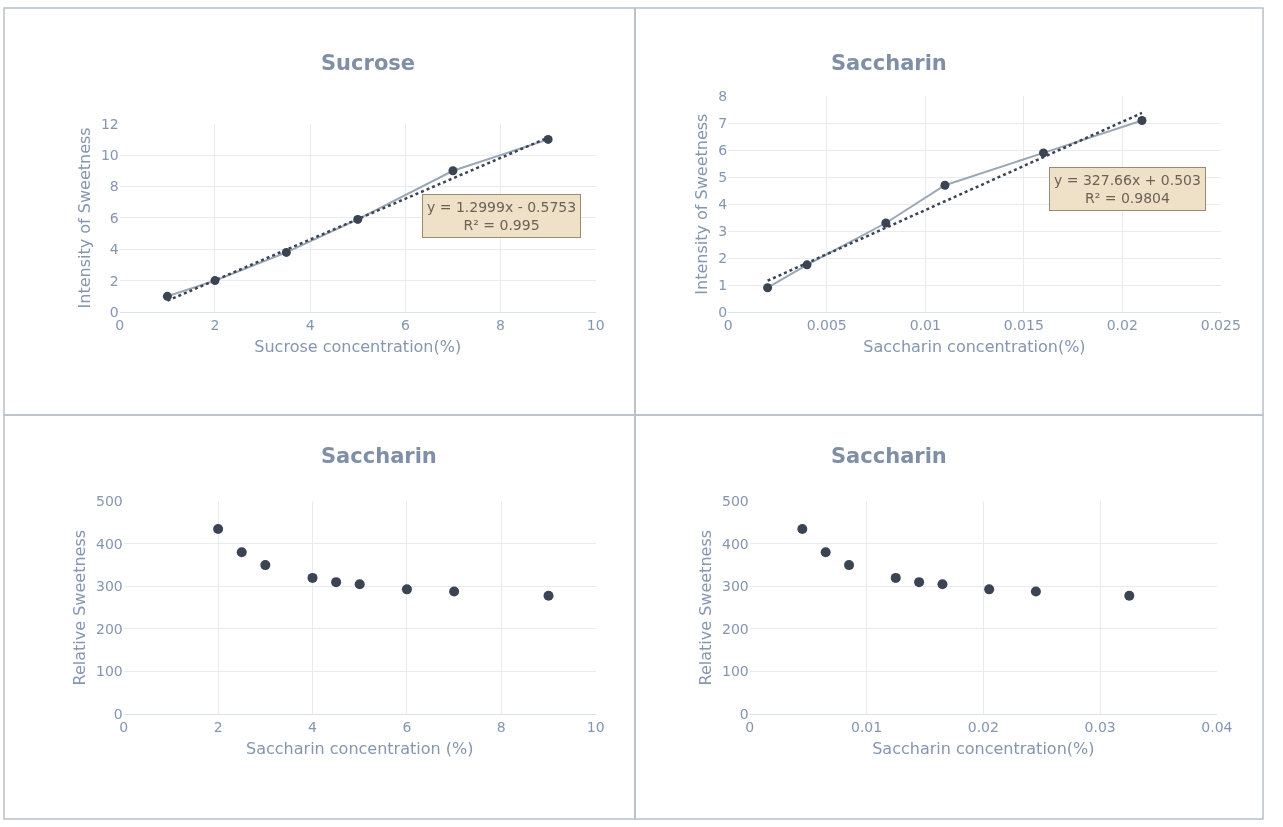  I want to click on annotation: y = 1.2999x - 0.5753 R² = 0.995, so click(502, 216).